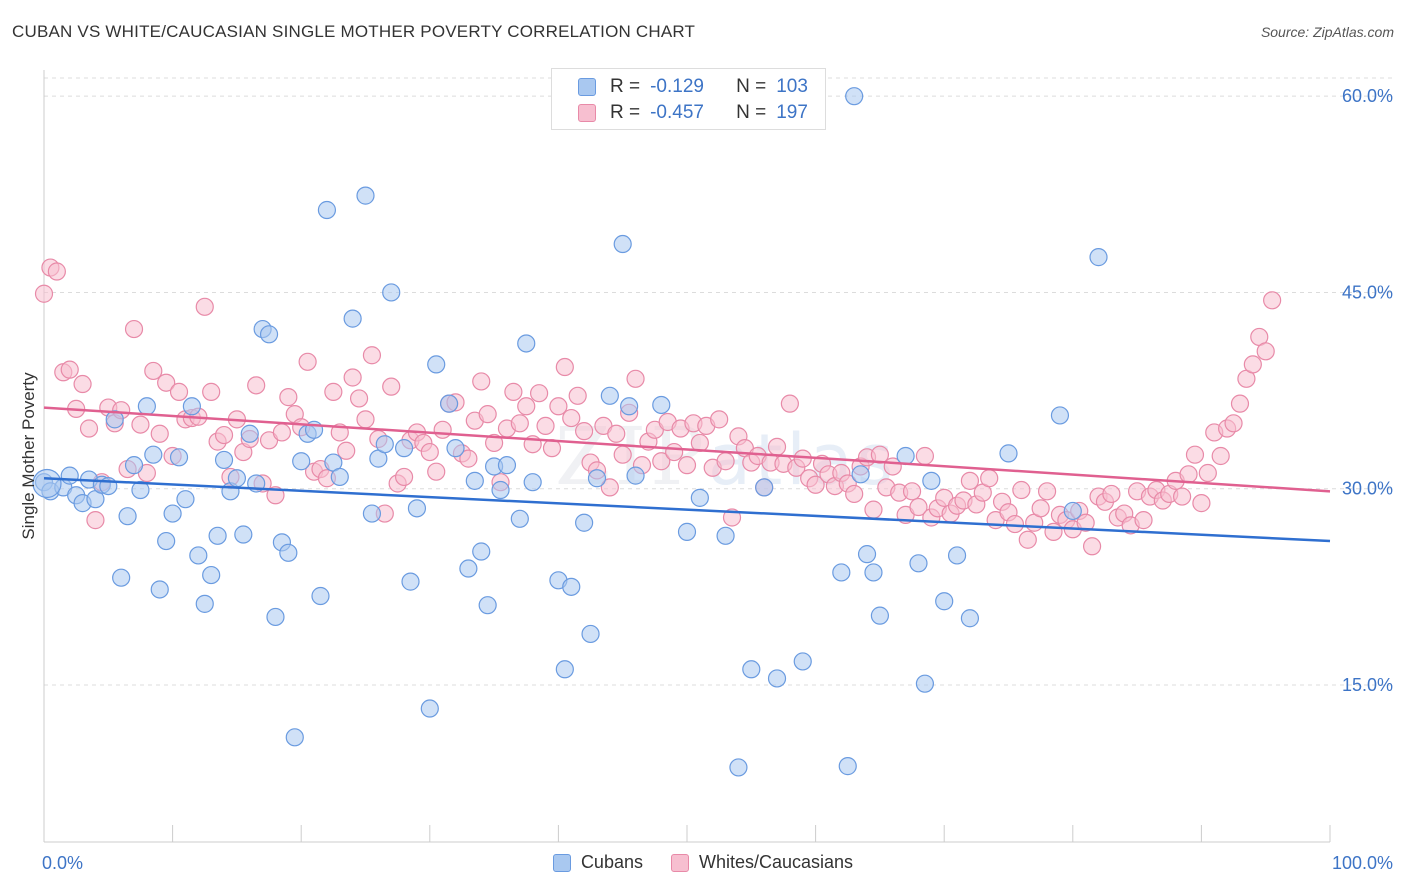  Describe the element at coordinates (625, 112) in the screenshot. I see `r-label: R =` at that location.